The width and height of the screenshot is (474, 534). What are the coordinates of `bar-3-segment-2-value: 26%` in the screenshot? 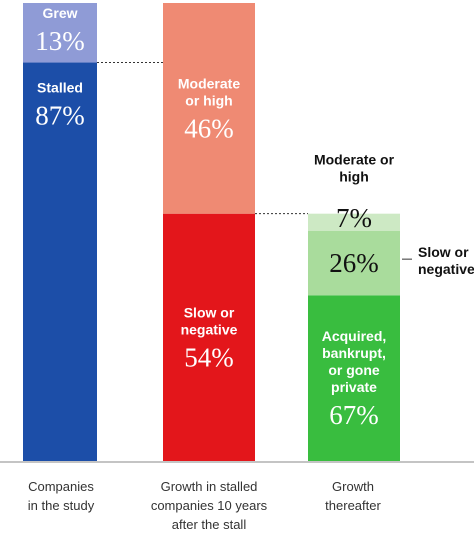 It's located at (354, 263).